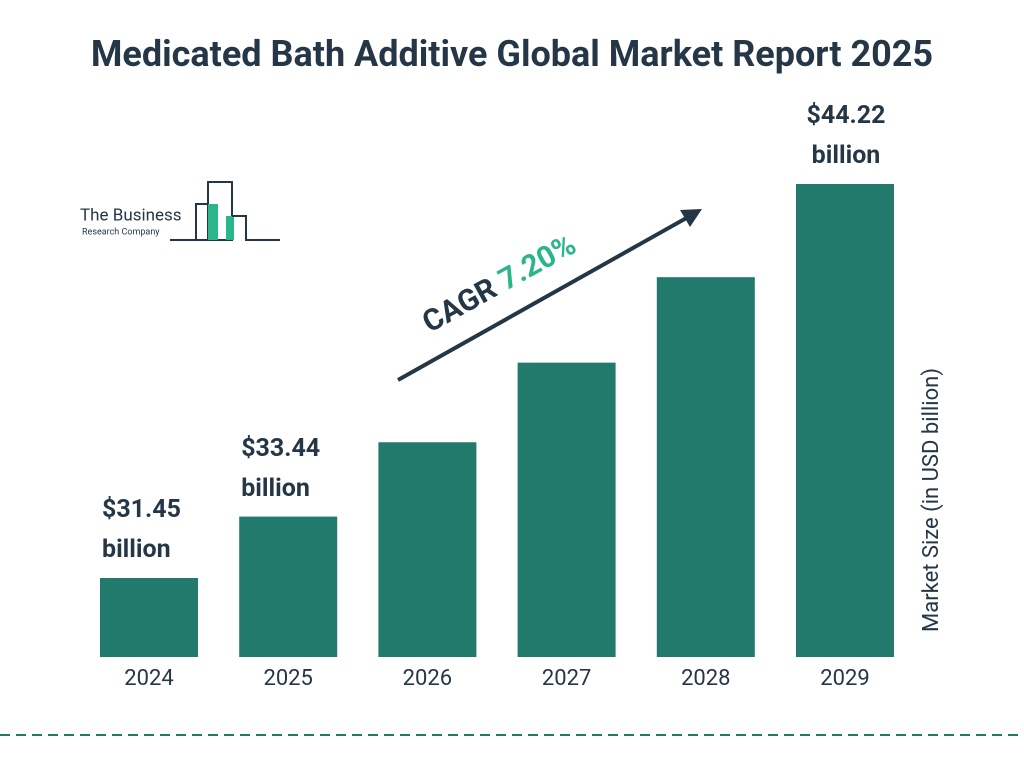  I want to click on x-tick-label: 2024, so click(148, 678).